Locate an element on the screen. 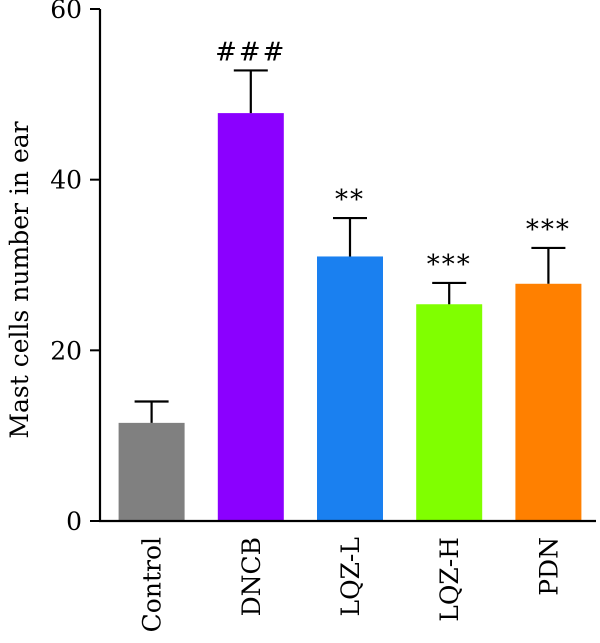  bar-lqz-h is located at coordinates (449, 412).